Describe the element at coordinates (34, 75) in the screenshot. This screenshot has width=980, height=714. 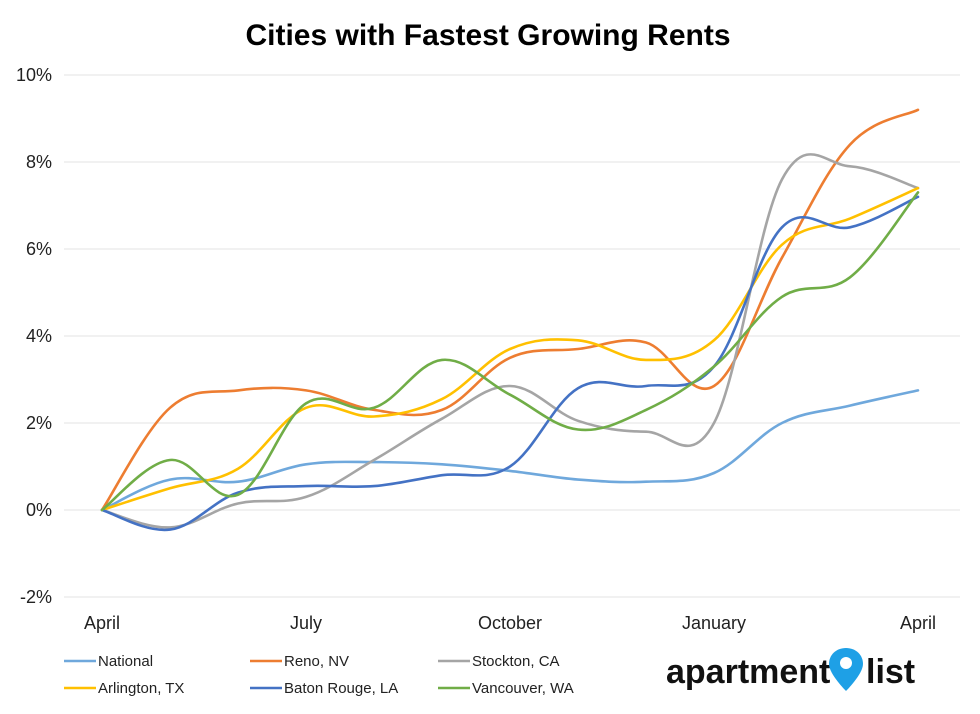
I see `y-tick-label: 10%` at that location.